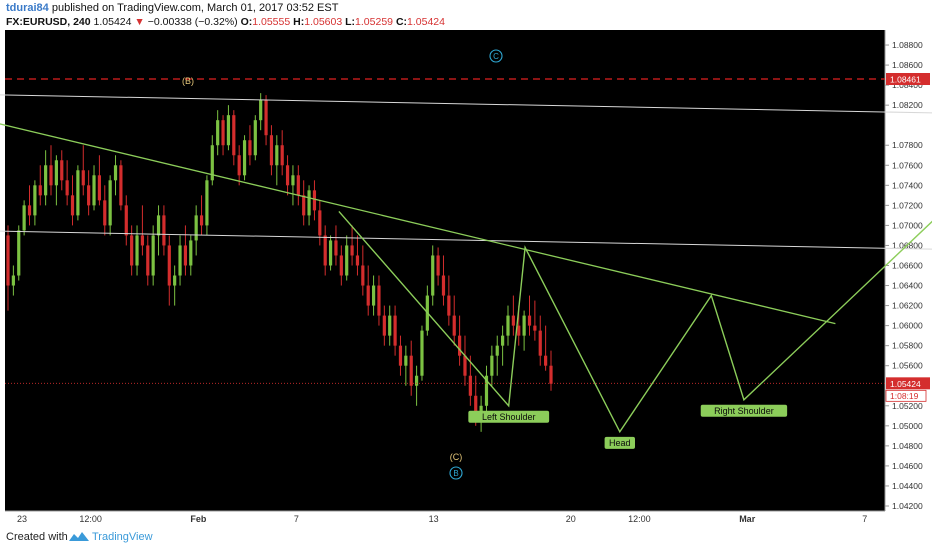  I want to click on y-tick-label: 1.05200, so click(907, 406).